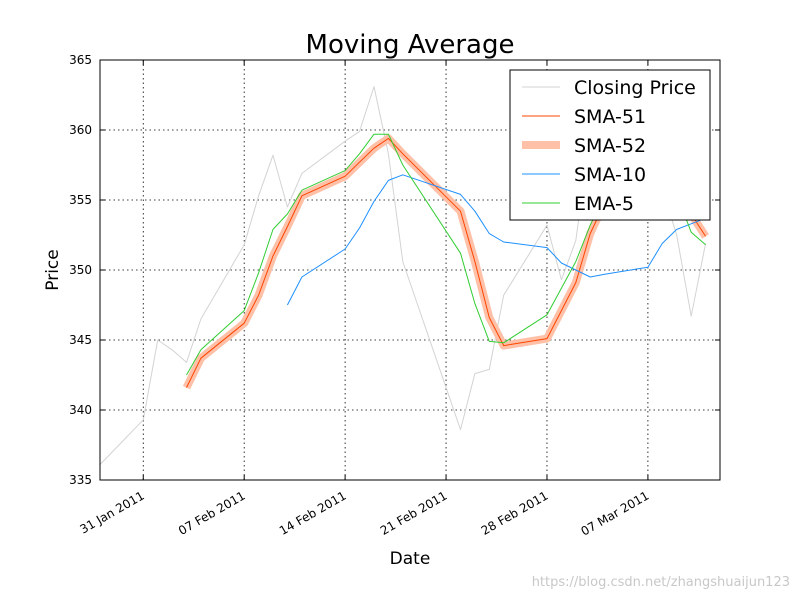 Image resolution: width=800 pixels, height=600 pixels. Describe the element at coordinates (80, 340) in the screenshot. I see `y-tick-label: 345` at that location.